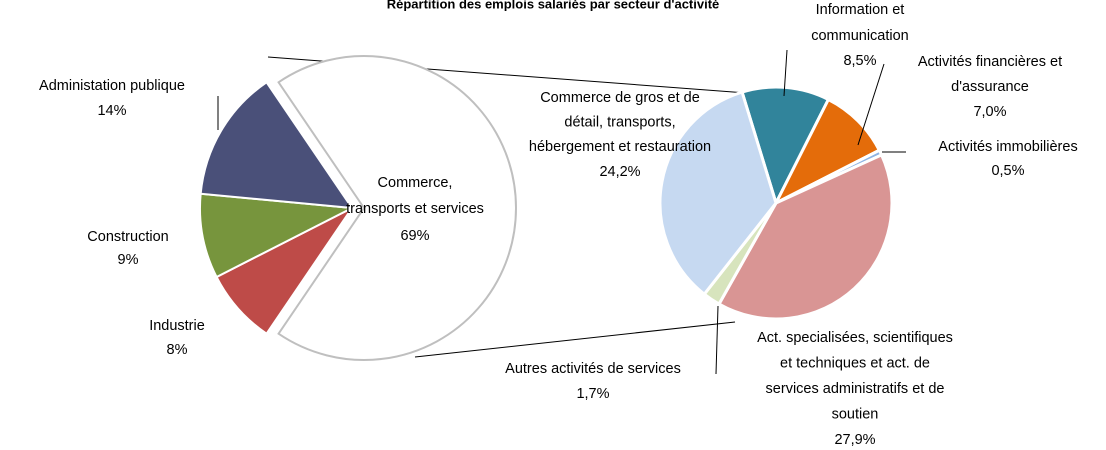 The image size is (1106, 450). I want to click on slice-label: Commerce, transports et services, so click(415, 196).